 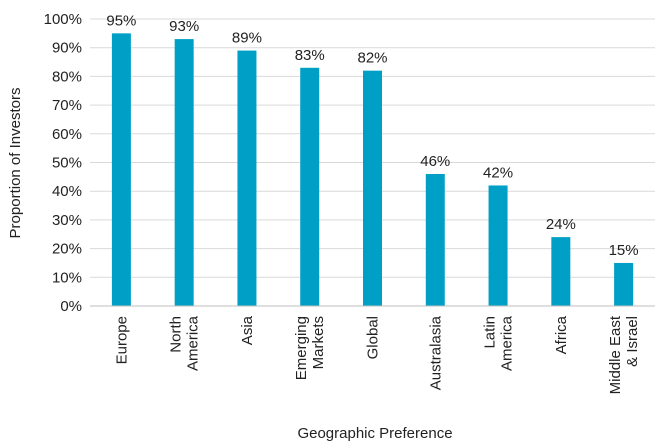 I want to click on data-label: 83%, so click(x=310, y=55).